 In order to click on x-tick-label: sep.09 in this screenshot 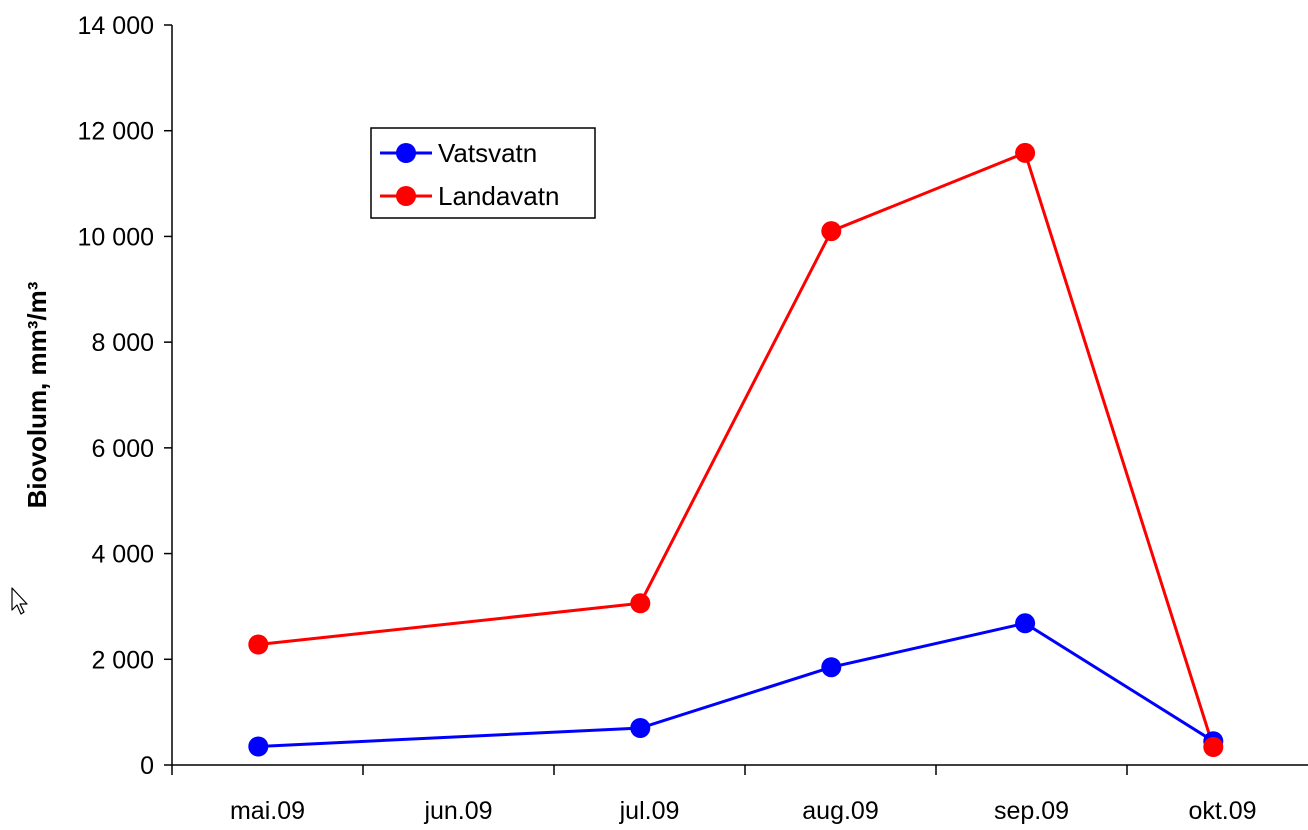, I will do `click(1031, 811)`.